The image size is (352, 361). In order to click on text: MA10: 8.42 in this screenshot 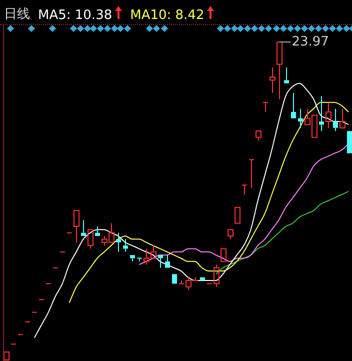, I will do `click(167, 15)`.